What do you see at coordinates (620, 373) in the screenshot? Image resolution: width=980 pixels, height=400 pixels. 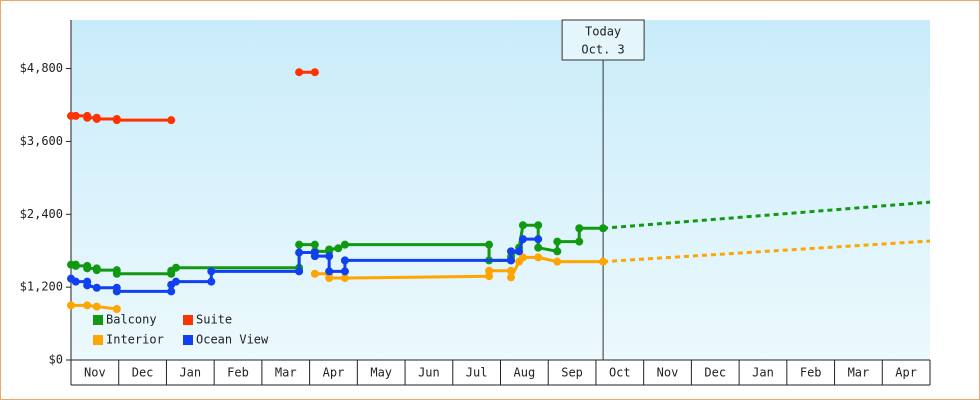 I see `x-tick-label: Oct` at bounding box center [620, 373].